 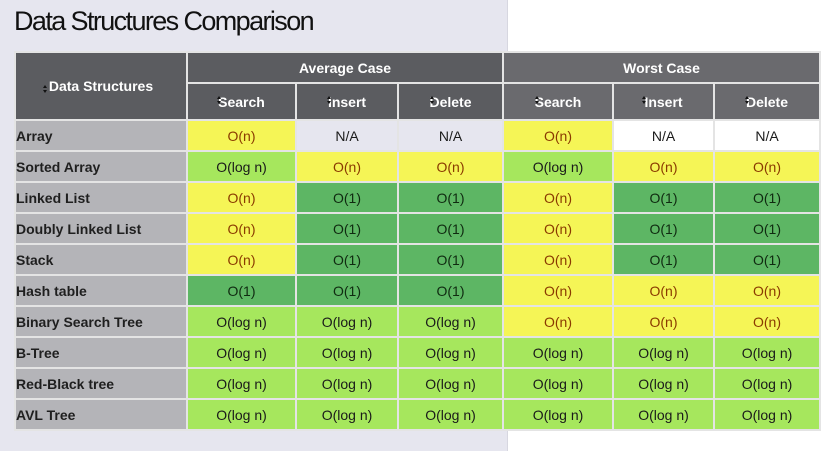 I want to click on table-row: Stack O(n) O(1) O(1) O(n) O(1) O(1), so click(x=417, y=259).